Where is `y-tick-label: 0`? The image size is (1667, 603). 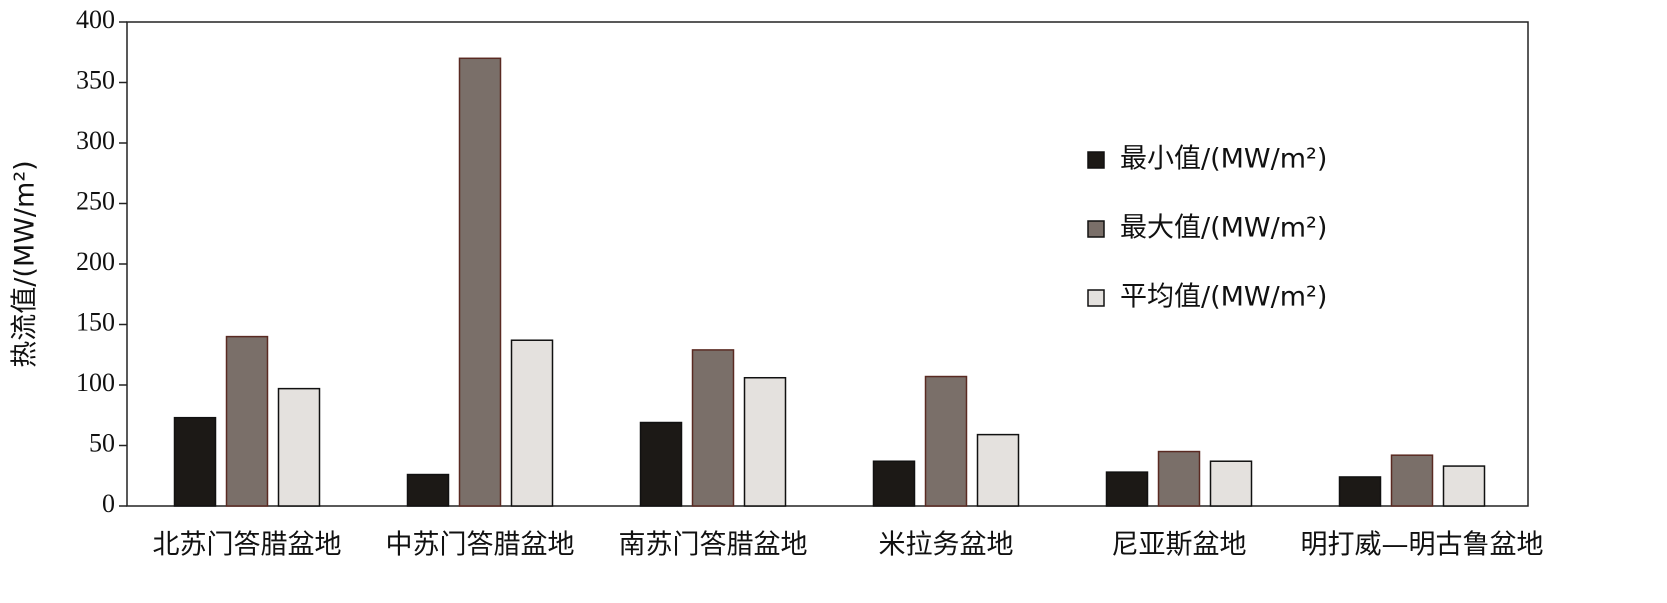 y-tick-label: 0 is located at coordinates (108, 503).